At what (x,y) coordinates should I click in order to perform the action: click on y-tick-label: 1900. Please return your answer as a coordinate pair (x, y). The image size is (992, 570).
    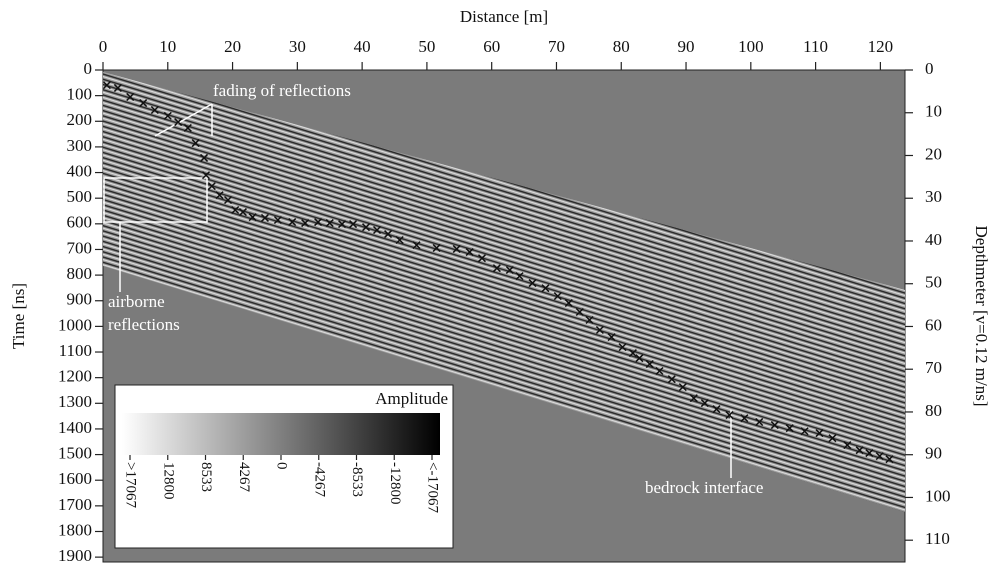
    Looking at the image, I should click on (75, 555).